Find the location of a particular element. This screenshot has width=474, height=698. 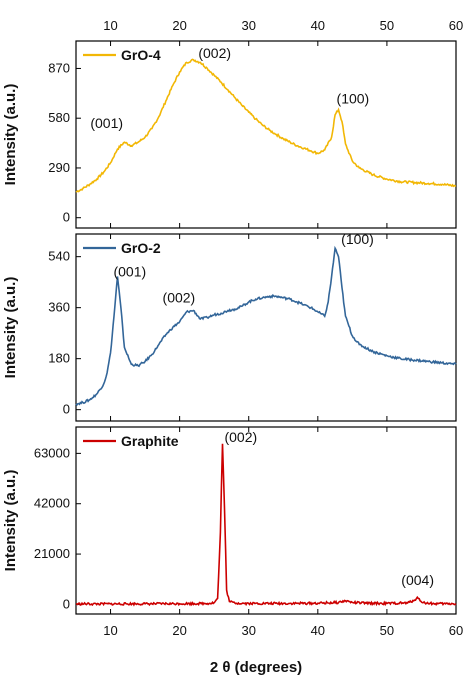

x-tick-label-top: 10 is located at coordinates (110, 25).